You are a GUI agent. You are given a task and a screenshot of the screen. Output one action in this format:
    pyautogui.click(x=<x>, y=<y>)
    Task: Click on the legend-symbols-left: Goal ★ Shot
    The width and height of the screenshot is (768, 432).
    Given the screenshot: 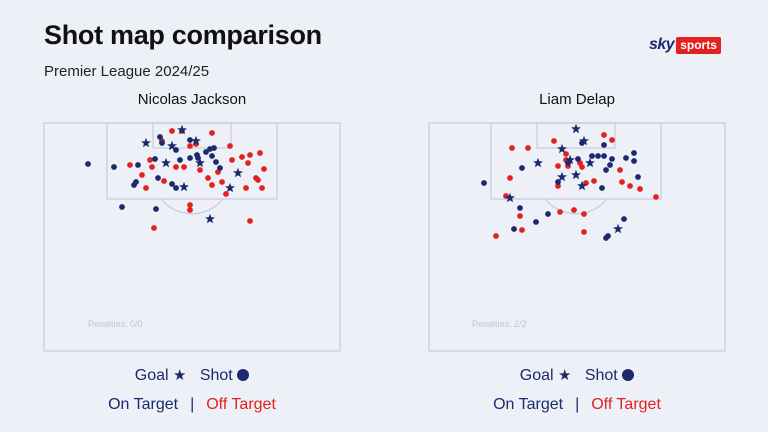 What is the action you would take?
    pyautogui.click(x=192, y=375)
    